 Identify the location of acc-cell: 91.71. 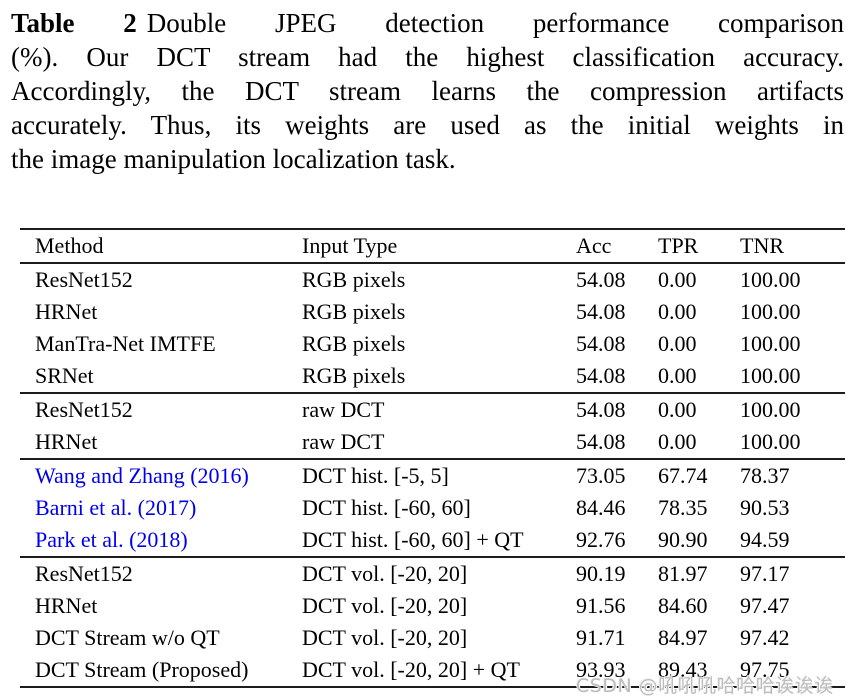
(601, 637).